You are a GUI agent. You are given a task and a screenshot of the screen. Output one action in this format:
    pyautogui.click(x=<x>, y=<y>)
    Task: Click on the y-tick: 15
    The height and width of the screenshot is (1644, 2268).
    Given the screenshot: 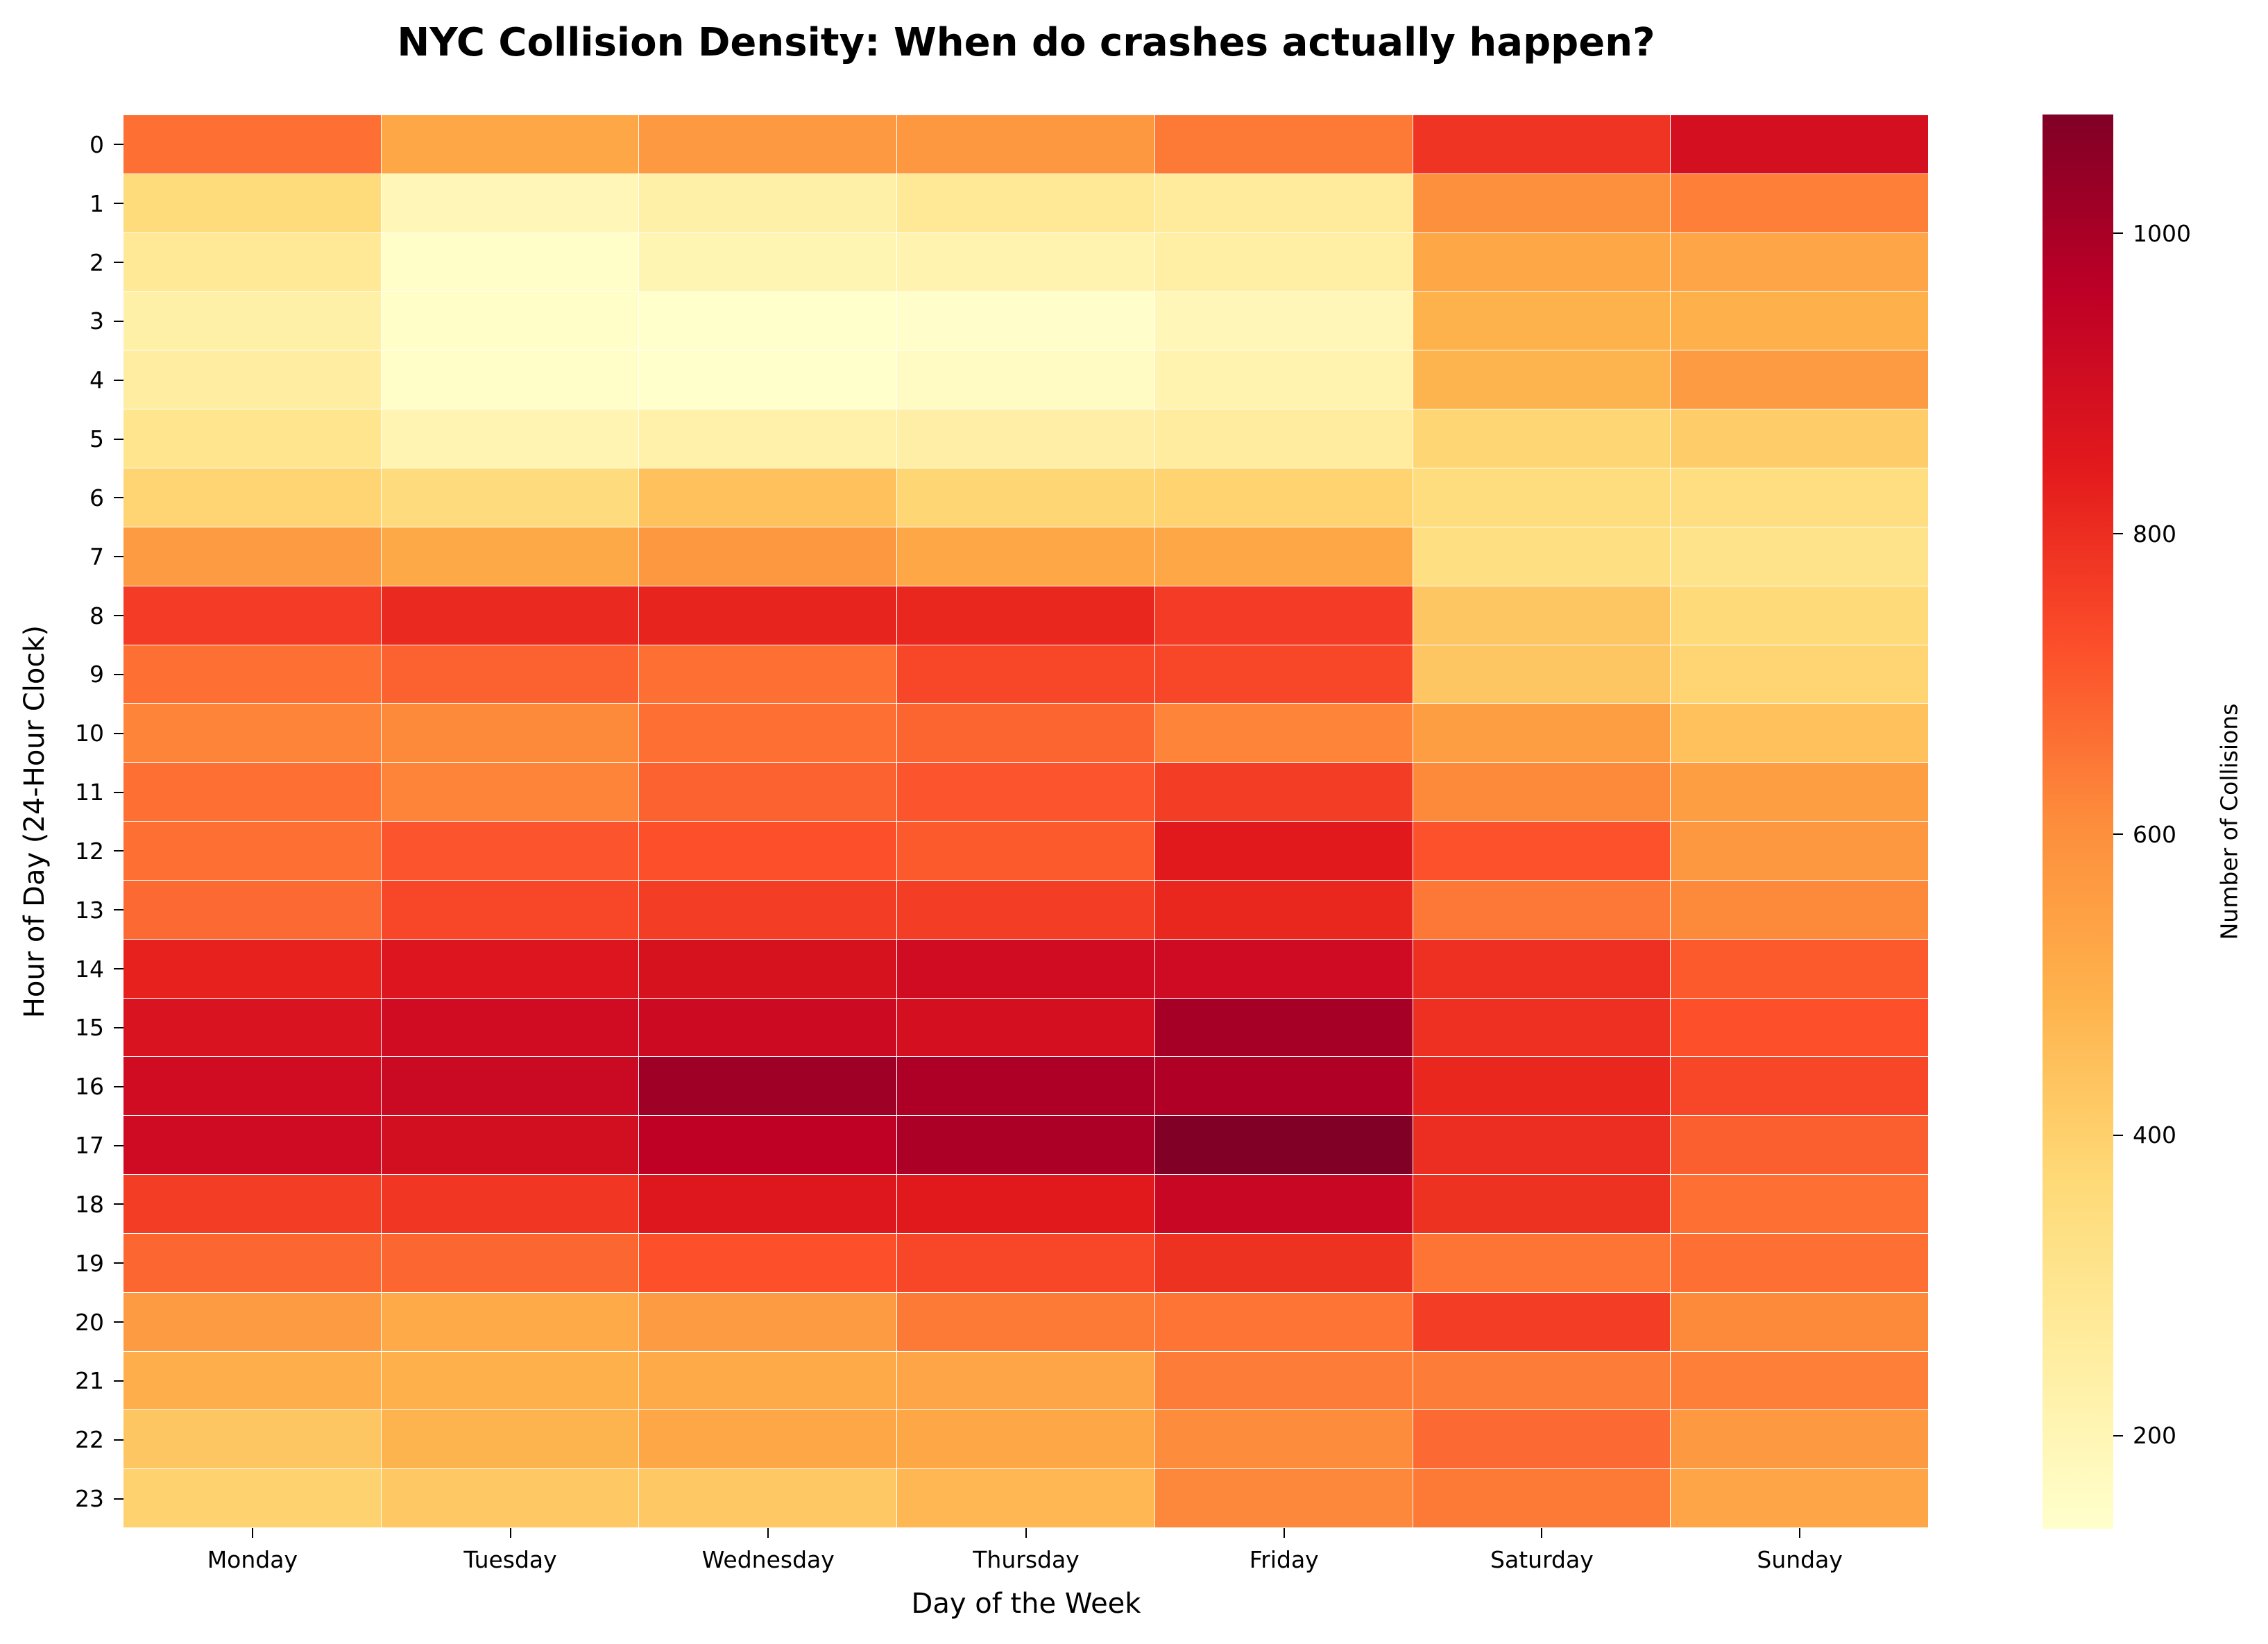 What is the action you would take?
    pyautogui.click(x=61, y=1028)
    